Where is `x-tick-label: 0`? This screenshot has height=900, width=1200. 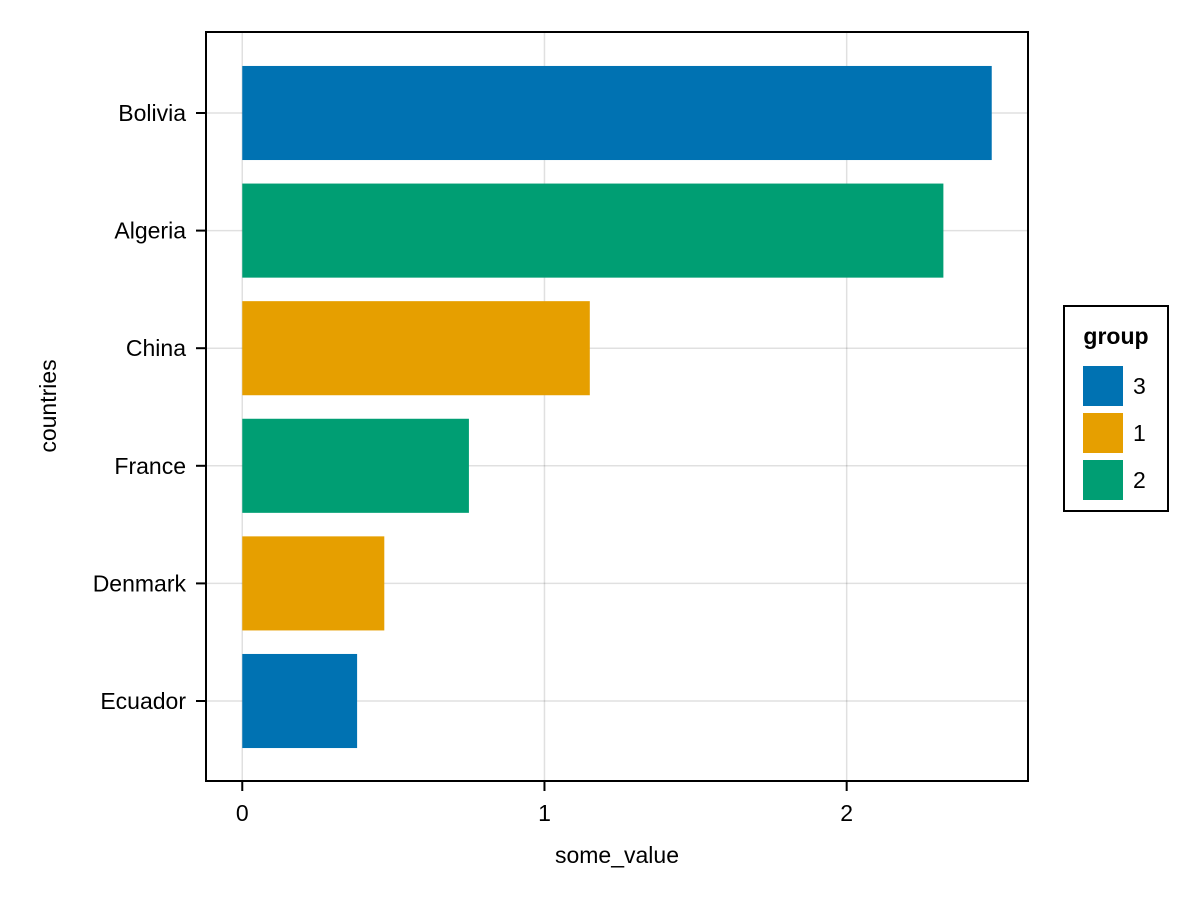 x-tick-label: 0 is located at coordinates (242, 813).